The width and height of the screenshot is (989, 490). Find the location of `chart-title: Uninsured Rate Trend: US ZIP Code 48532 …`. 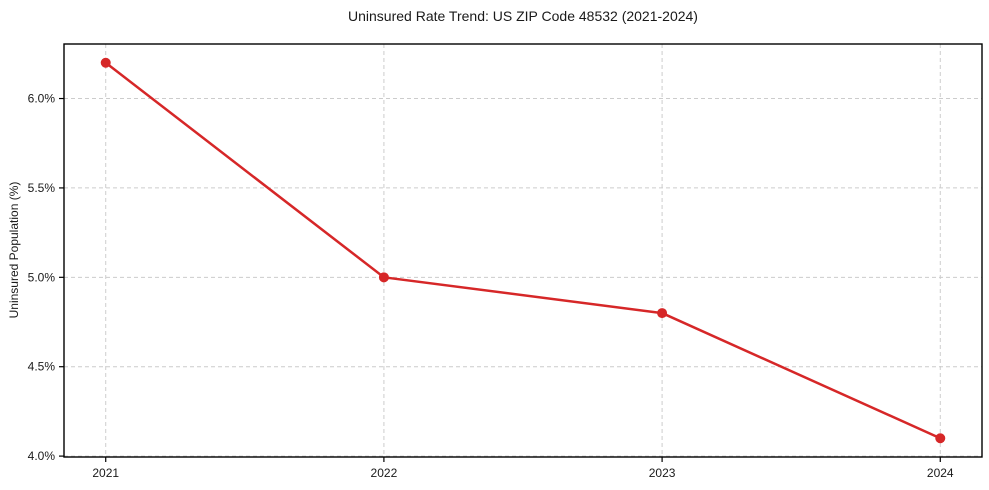

chart-title: Uninsured Rate Trend: US ZIP Code 48532 … is located at coordinates (523, 16).